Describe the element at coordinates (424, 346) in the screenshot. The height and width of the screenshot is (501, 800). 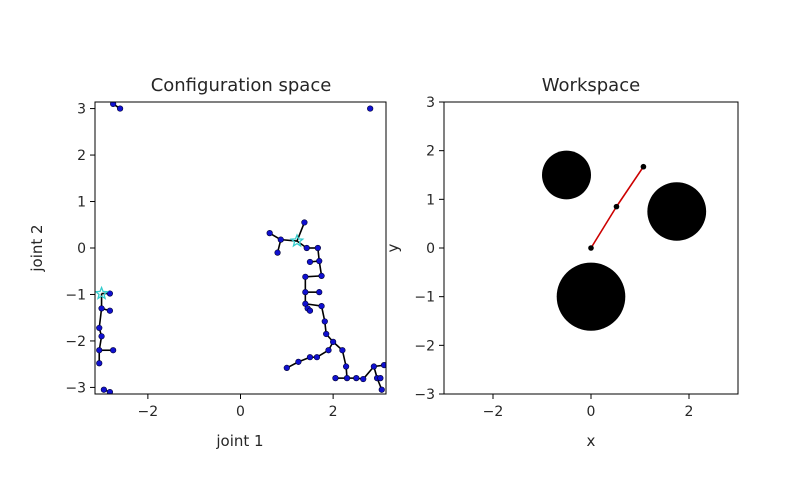
I see `workspace-y-tick-label: −2` at that location.